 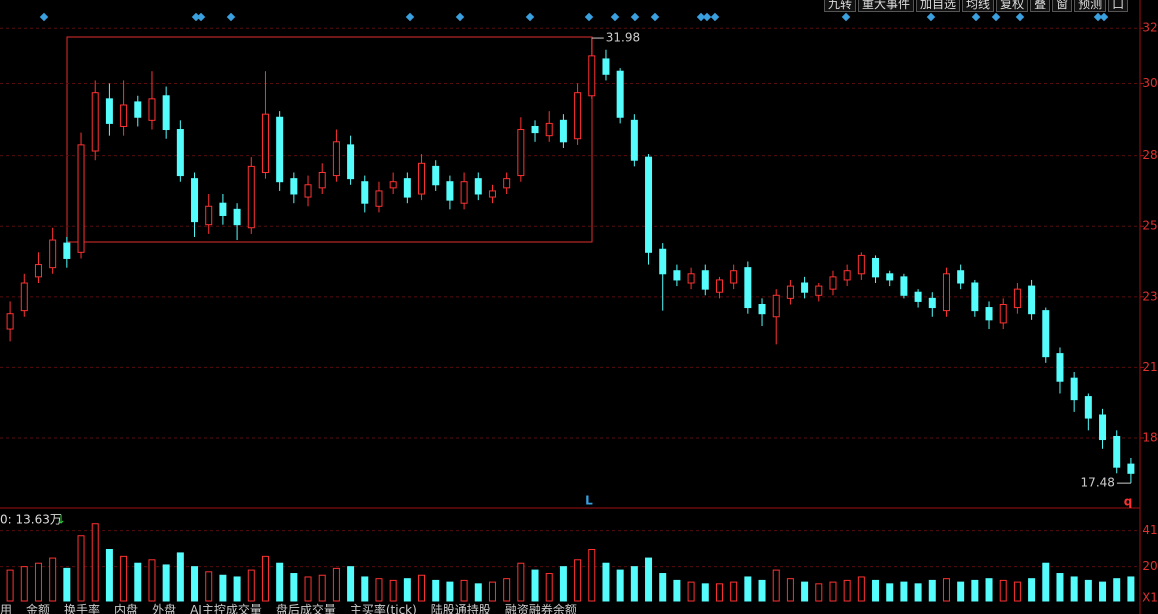 What do you see at coordinates (226, 608) in the screenshot?
I see `tab: AI主控成交量` at bounding box center [226, 608].